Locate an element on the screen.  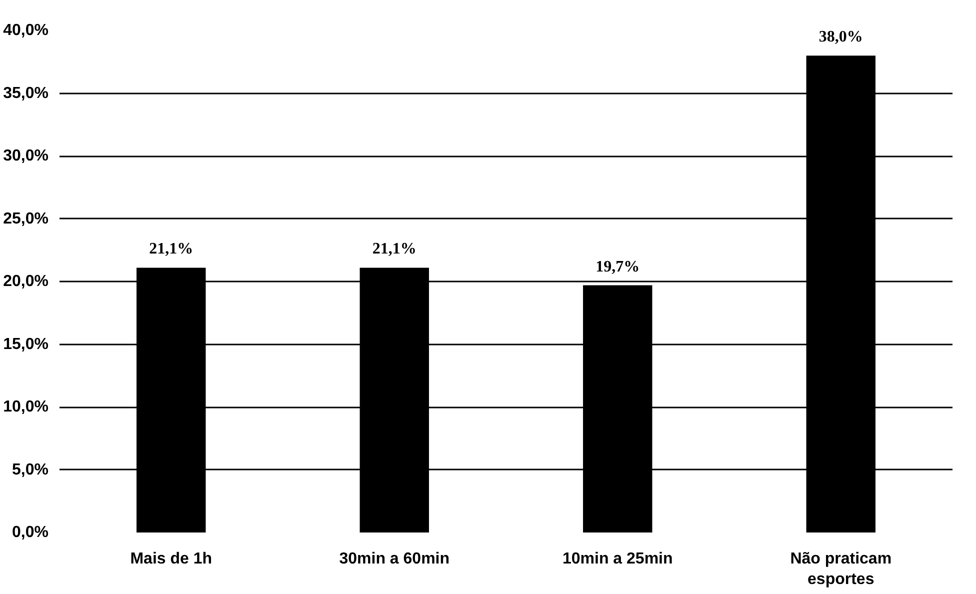
data-label: 19,7% is located at coordinates (618, 267).